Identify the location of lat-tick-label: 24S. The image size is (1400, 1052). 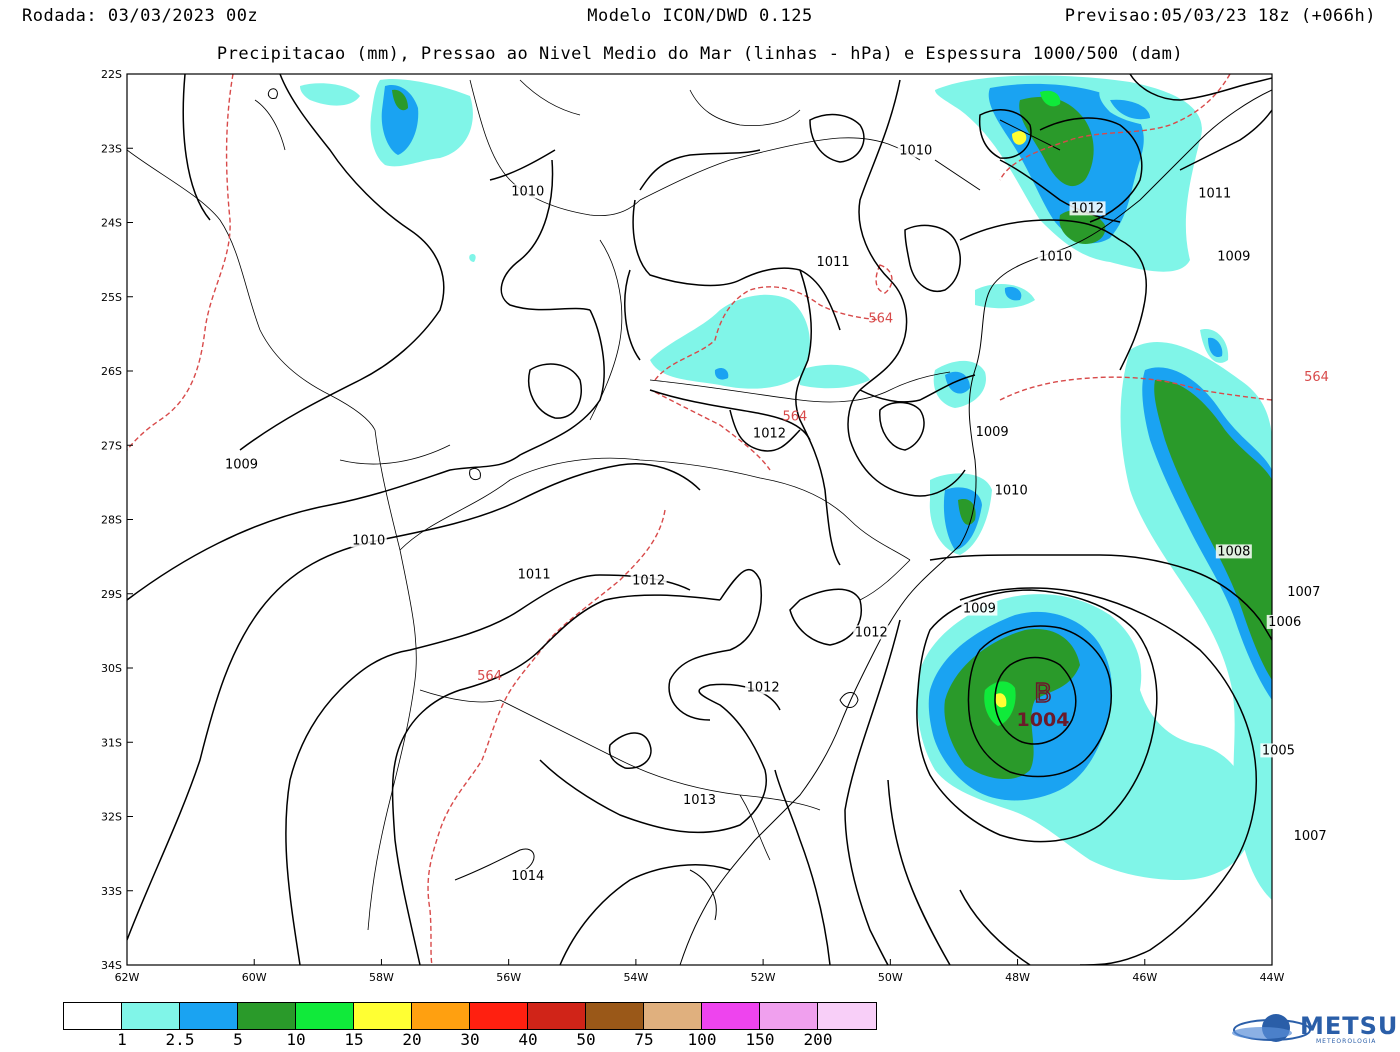
(111, 223).